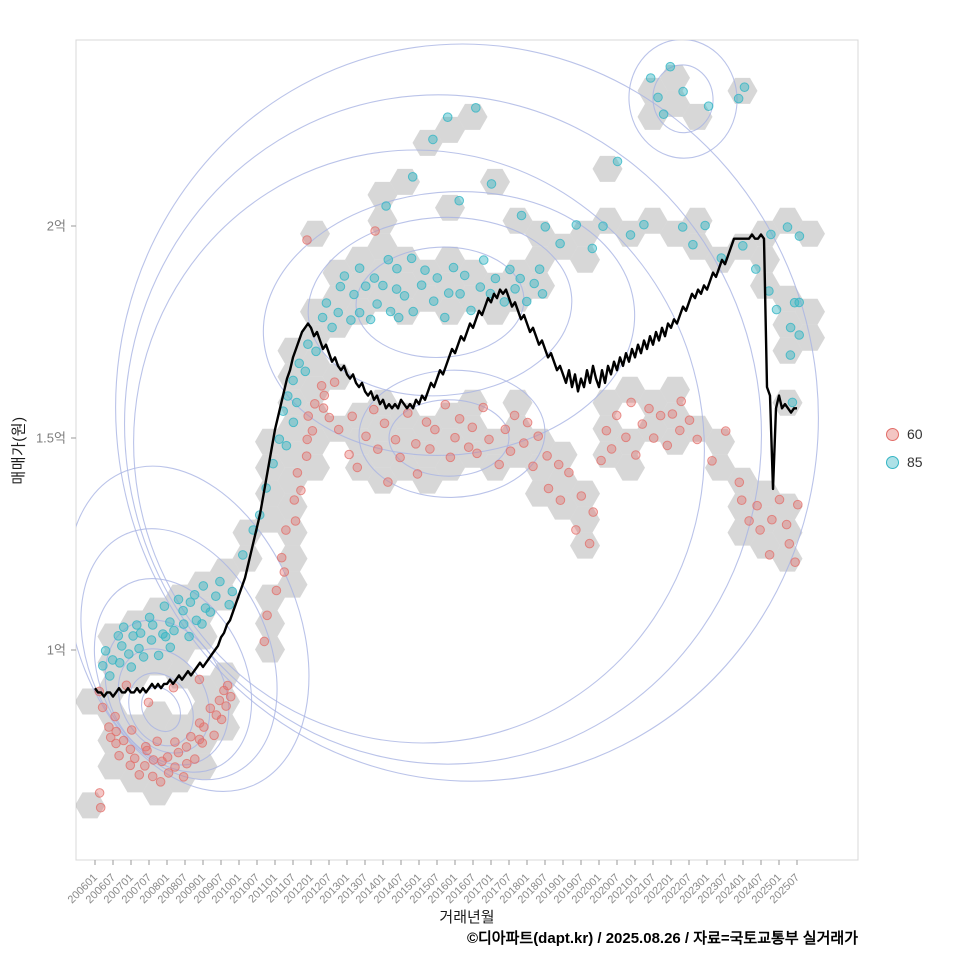 The image size is (960, 960). What do you see at coordinates (892, 434) in the screenshot?
I see `legend-swatch-60-icon` at bounding box center [892, 434].